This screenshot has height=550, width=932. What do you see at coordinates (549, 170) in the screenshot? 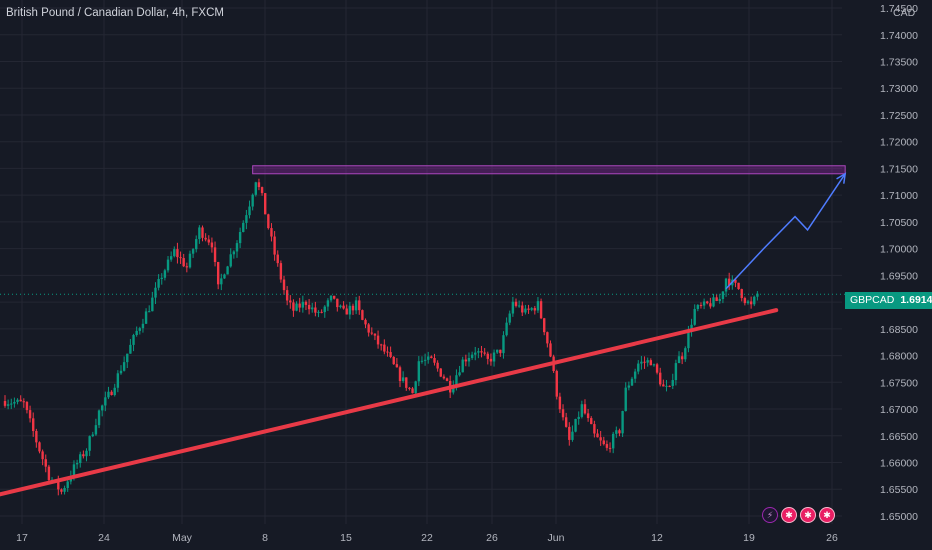
I see `resistance-zone` at bounding box center [549, 170].